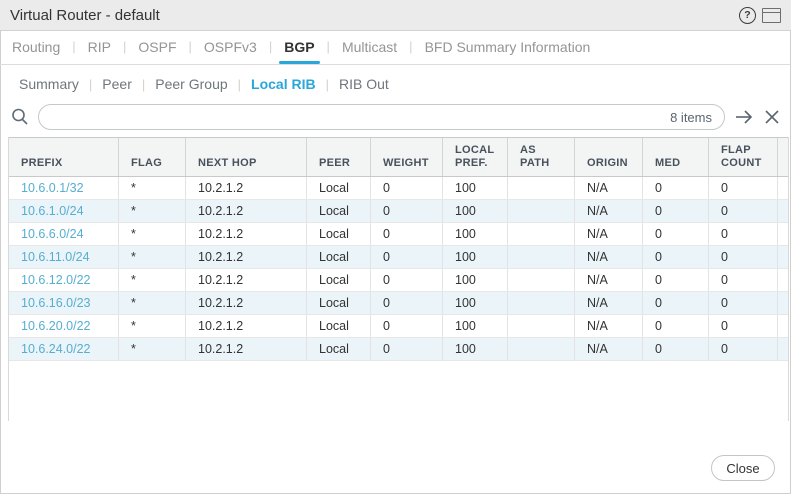 This screenshot has width=791, height=494. What do you see at coordinates (475, 157) in the screenshot?
I see `column-header-local-pref: LOCAL PREF.` at bounding box center [475, 157].